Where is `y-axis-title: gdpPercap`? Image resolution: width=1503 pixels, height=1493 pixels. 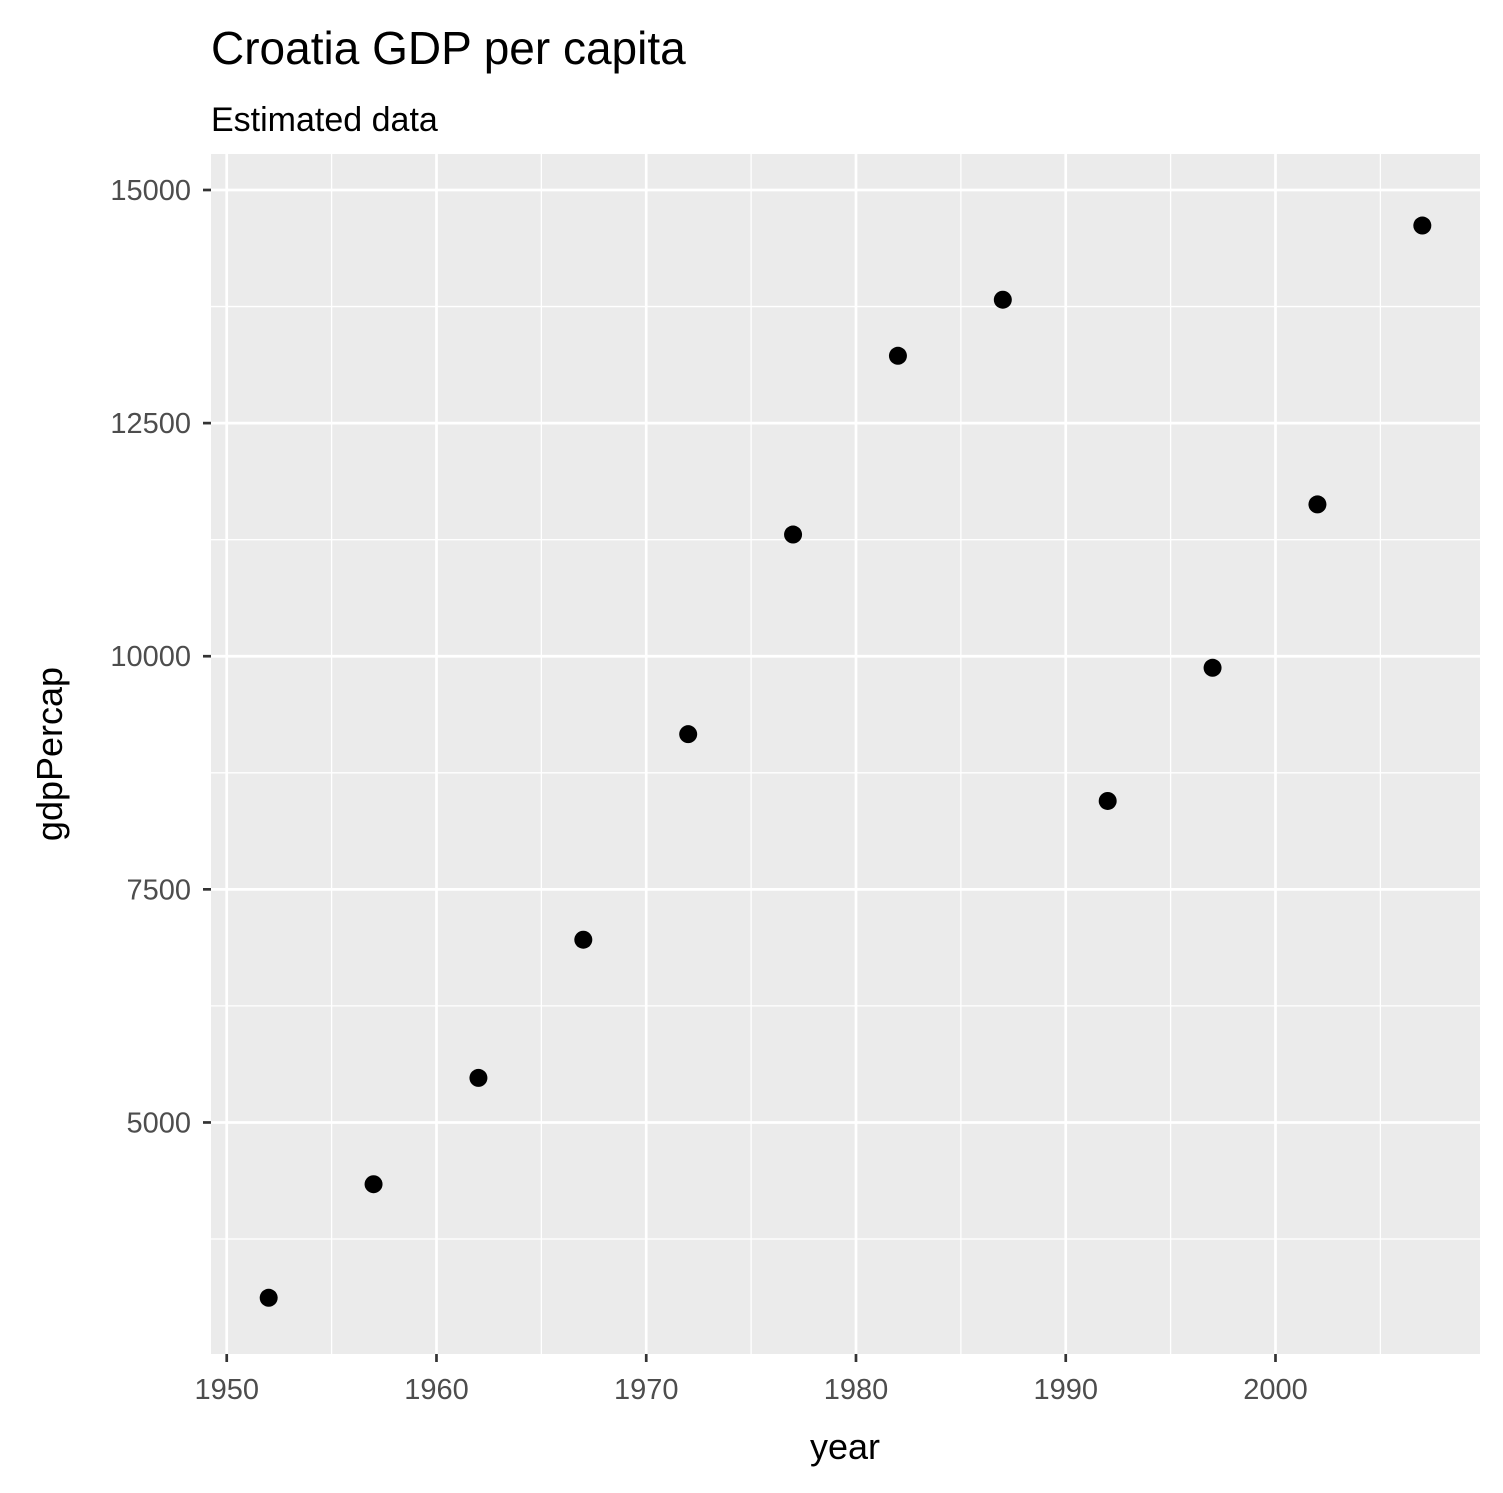
y-axis-title: gdpPercap is located at coordinates (49, 754).